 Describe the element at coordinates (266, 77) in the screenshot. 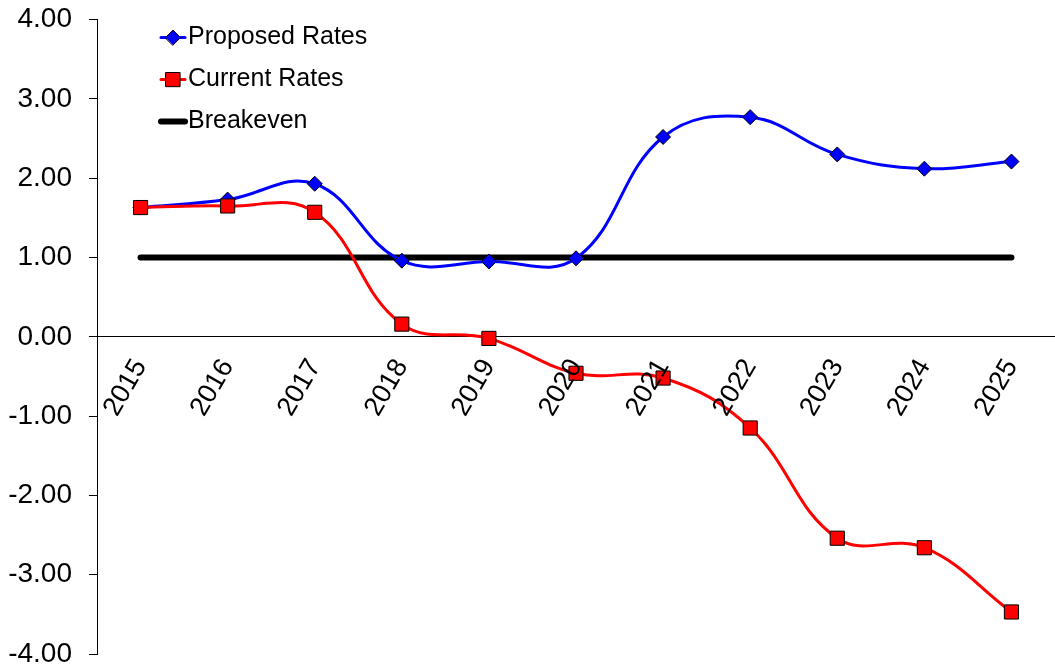

I see `legend-label: Current Rates` at that location.